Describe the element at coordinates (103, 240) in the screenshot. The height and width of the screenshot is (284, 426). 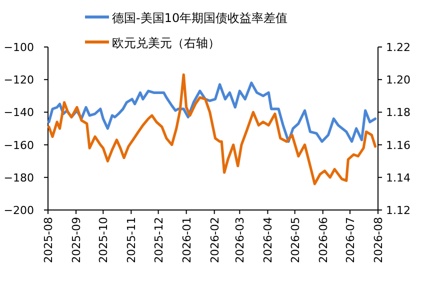
I see `x-tick-label: 2025-10` at that location.